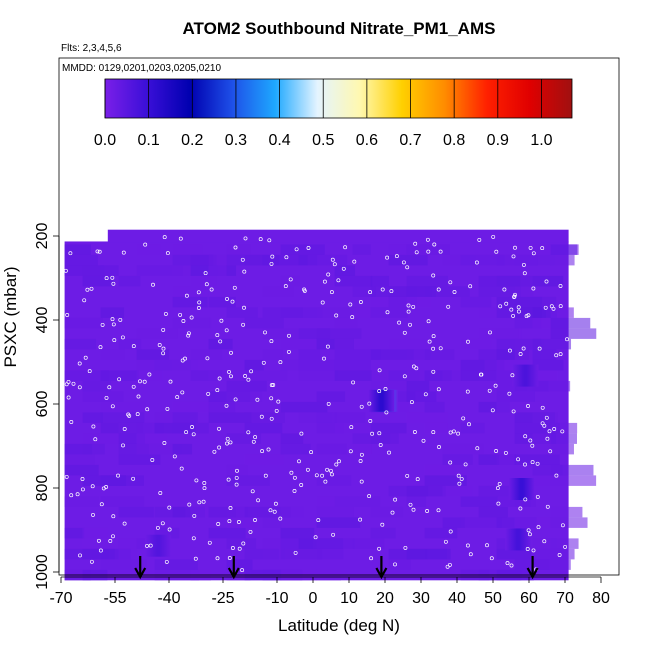 The width and height of the screenshot is (650, 650). What do you see at coordinates (525, 375) in the screenshot?
I see `heatmap-hotspot` at bounding box center [525, 375].